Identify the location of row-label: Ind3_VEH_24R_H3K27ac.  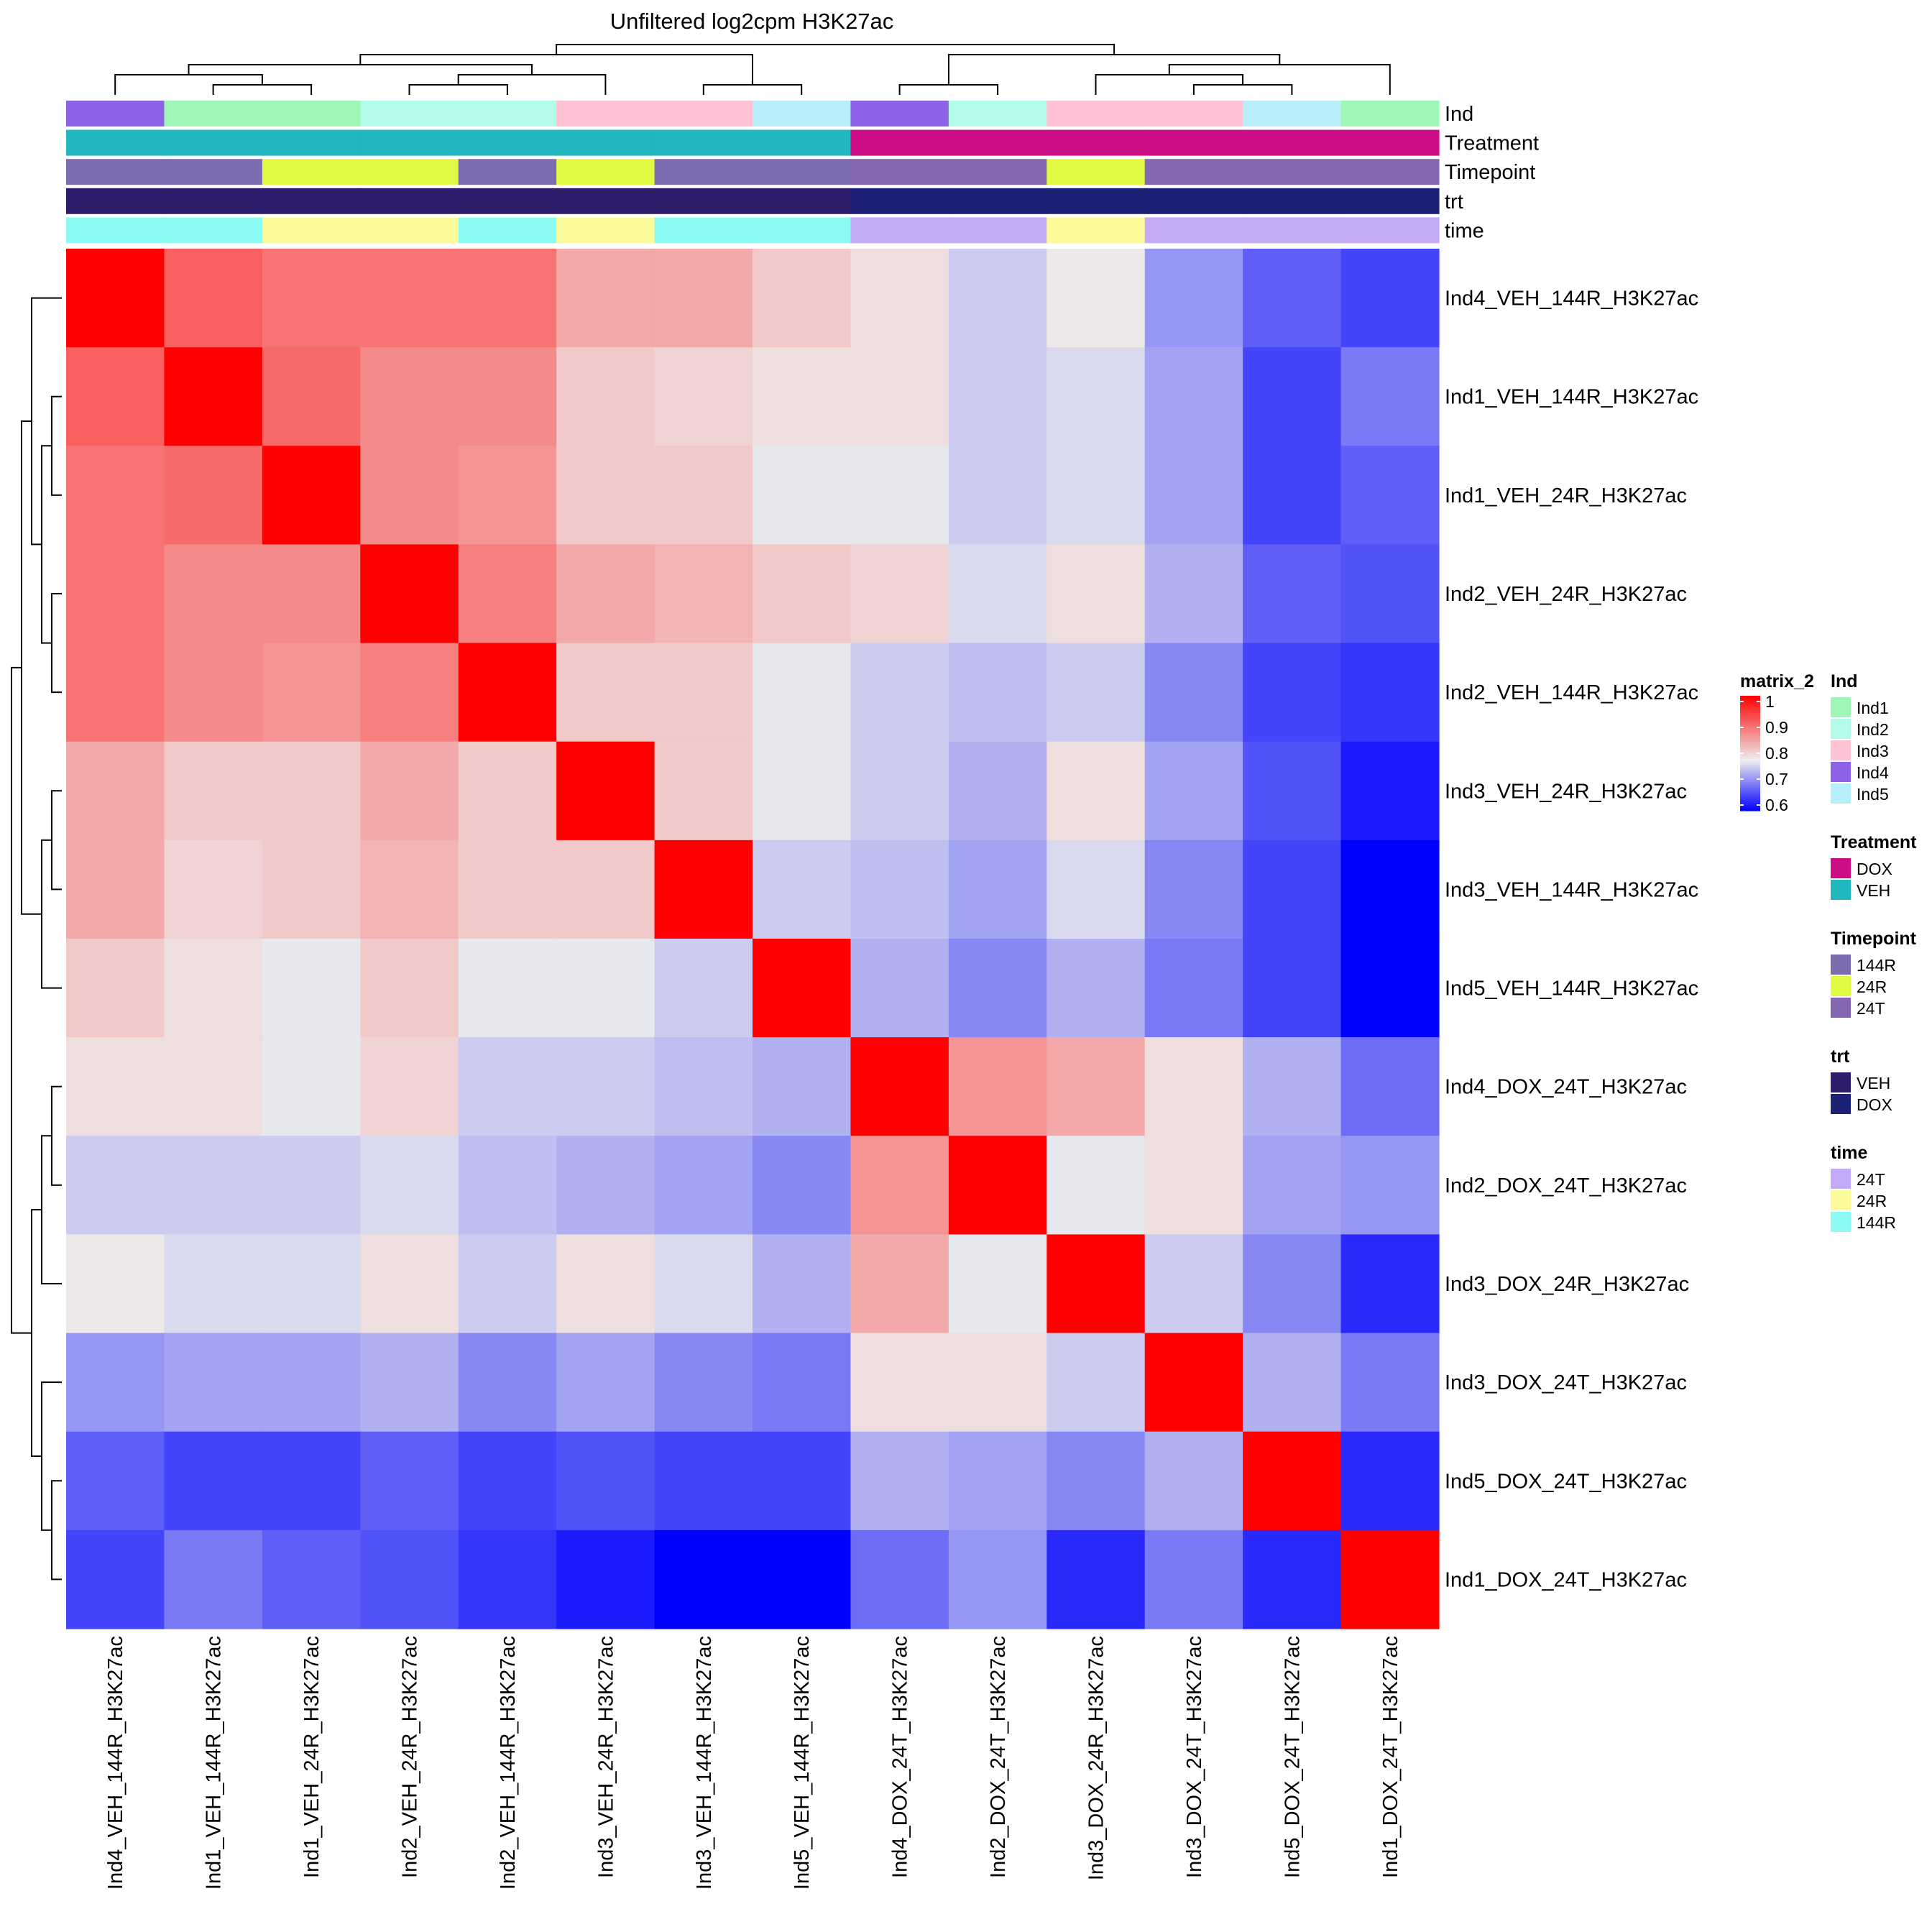
(1566, 791).